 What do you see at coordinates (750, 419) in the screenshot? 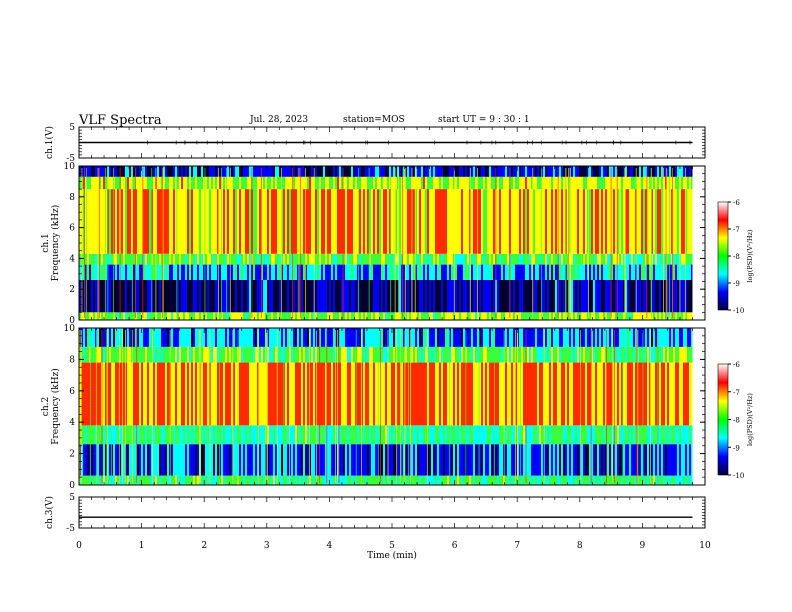
I see `ch2-spectrogram-colorbar-label: log(PSD)(V²/Hz)` at bounding box center [750, 419].